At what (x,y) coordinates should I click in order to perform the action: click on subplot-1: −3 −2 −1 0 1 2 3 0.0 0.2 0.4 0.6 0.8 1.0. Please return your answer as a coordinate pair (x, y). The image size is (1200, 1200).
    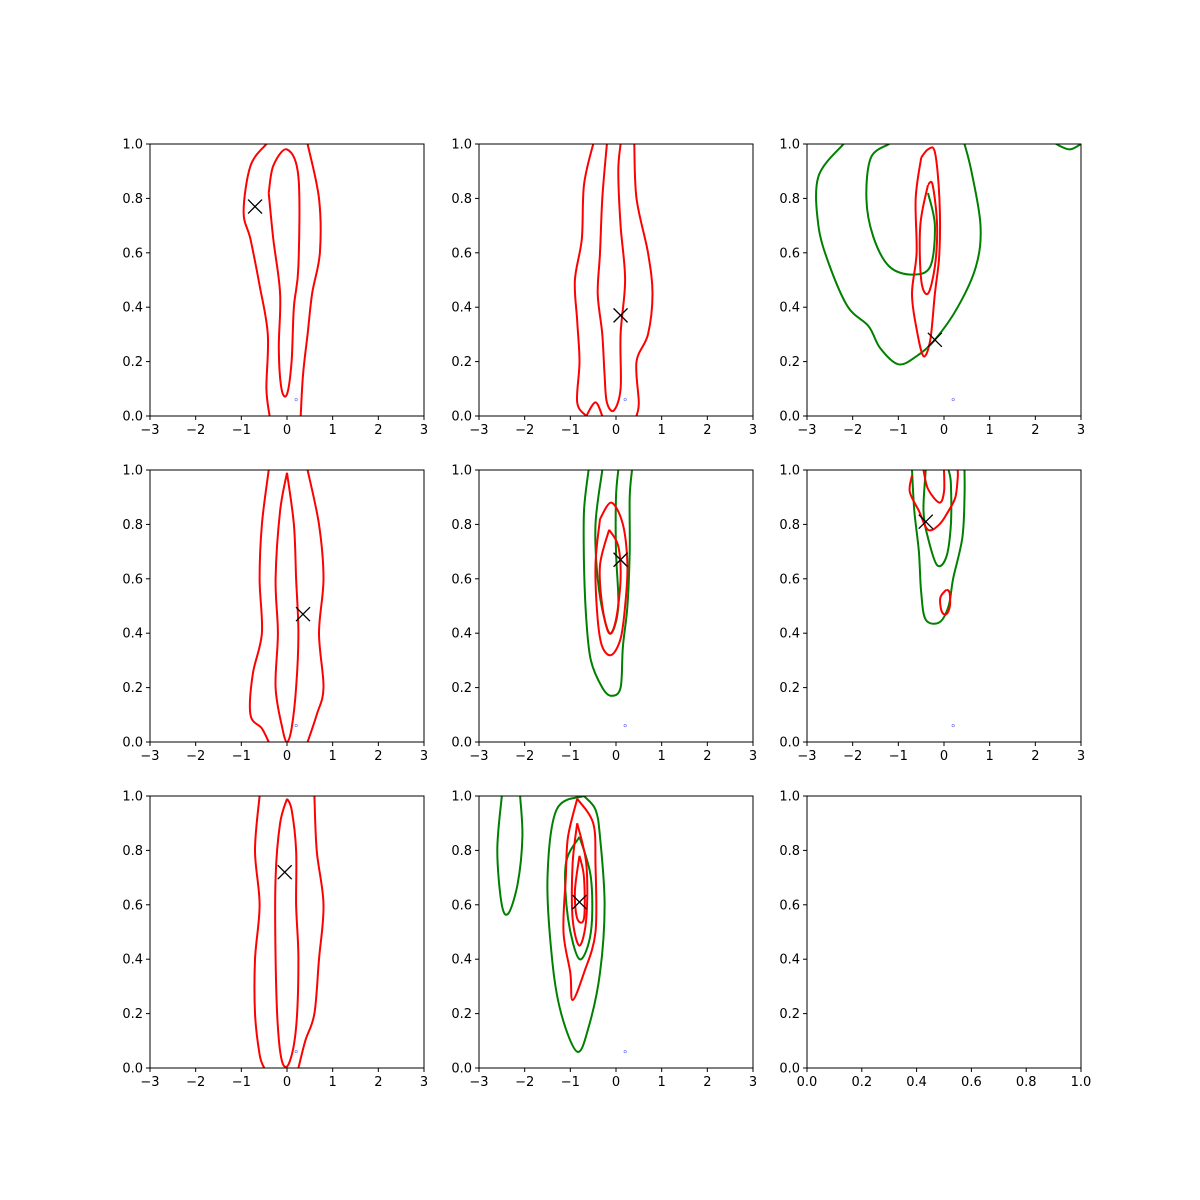
    Looking at the image, I should click on (275, 288).